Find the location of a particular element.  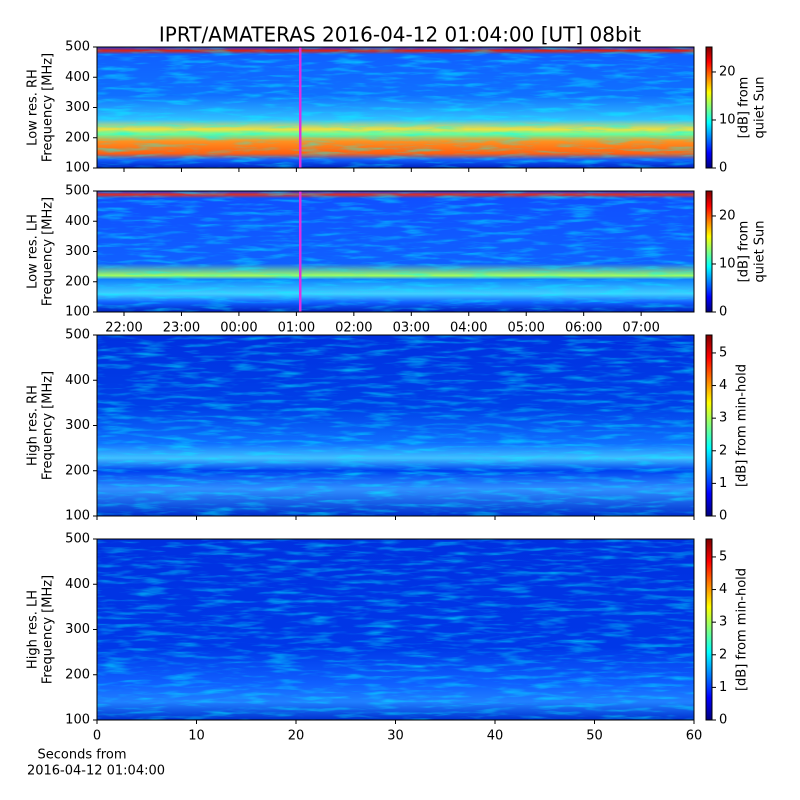

y-axis-label: High res. LH is located at coordinates (33, 629).